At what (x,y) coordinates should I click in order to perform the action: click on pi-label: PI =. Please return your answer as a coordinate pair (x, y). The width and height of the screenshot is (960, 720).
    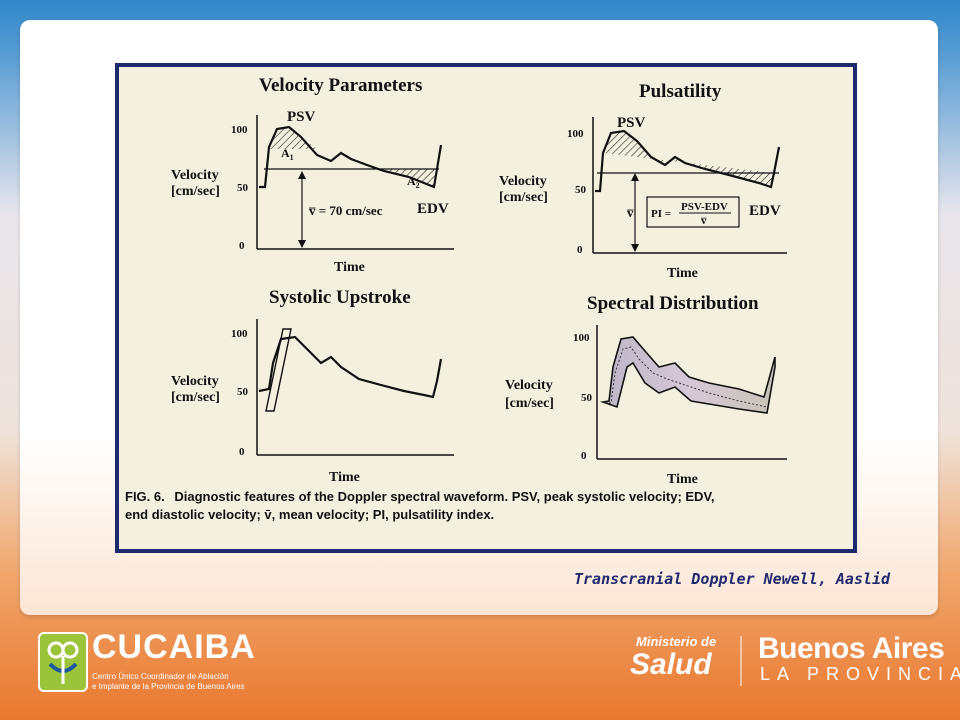
    Looking at the image, I should click on (661, 214).